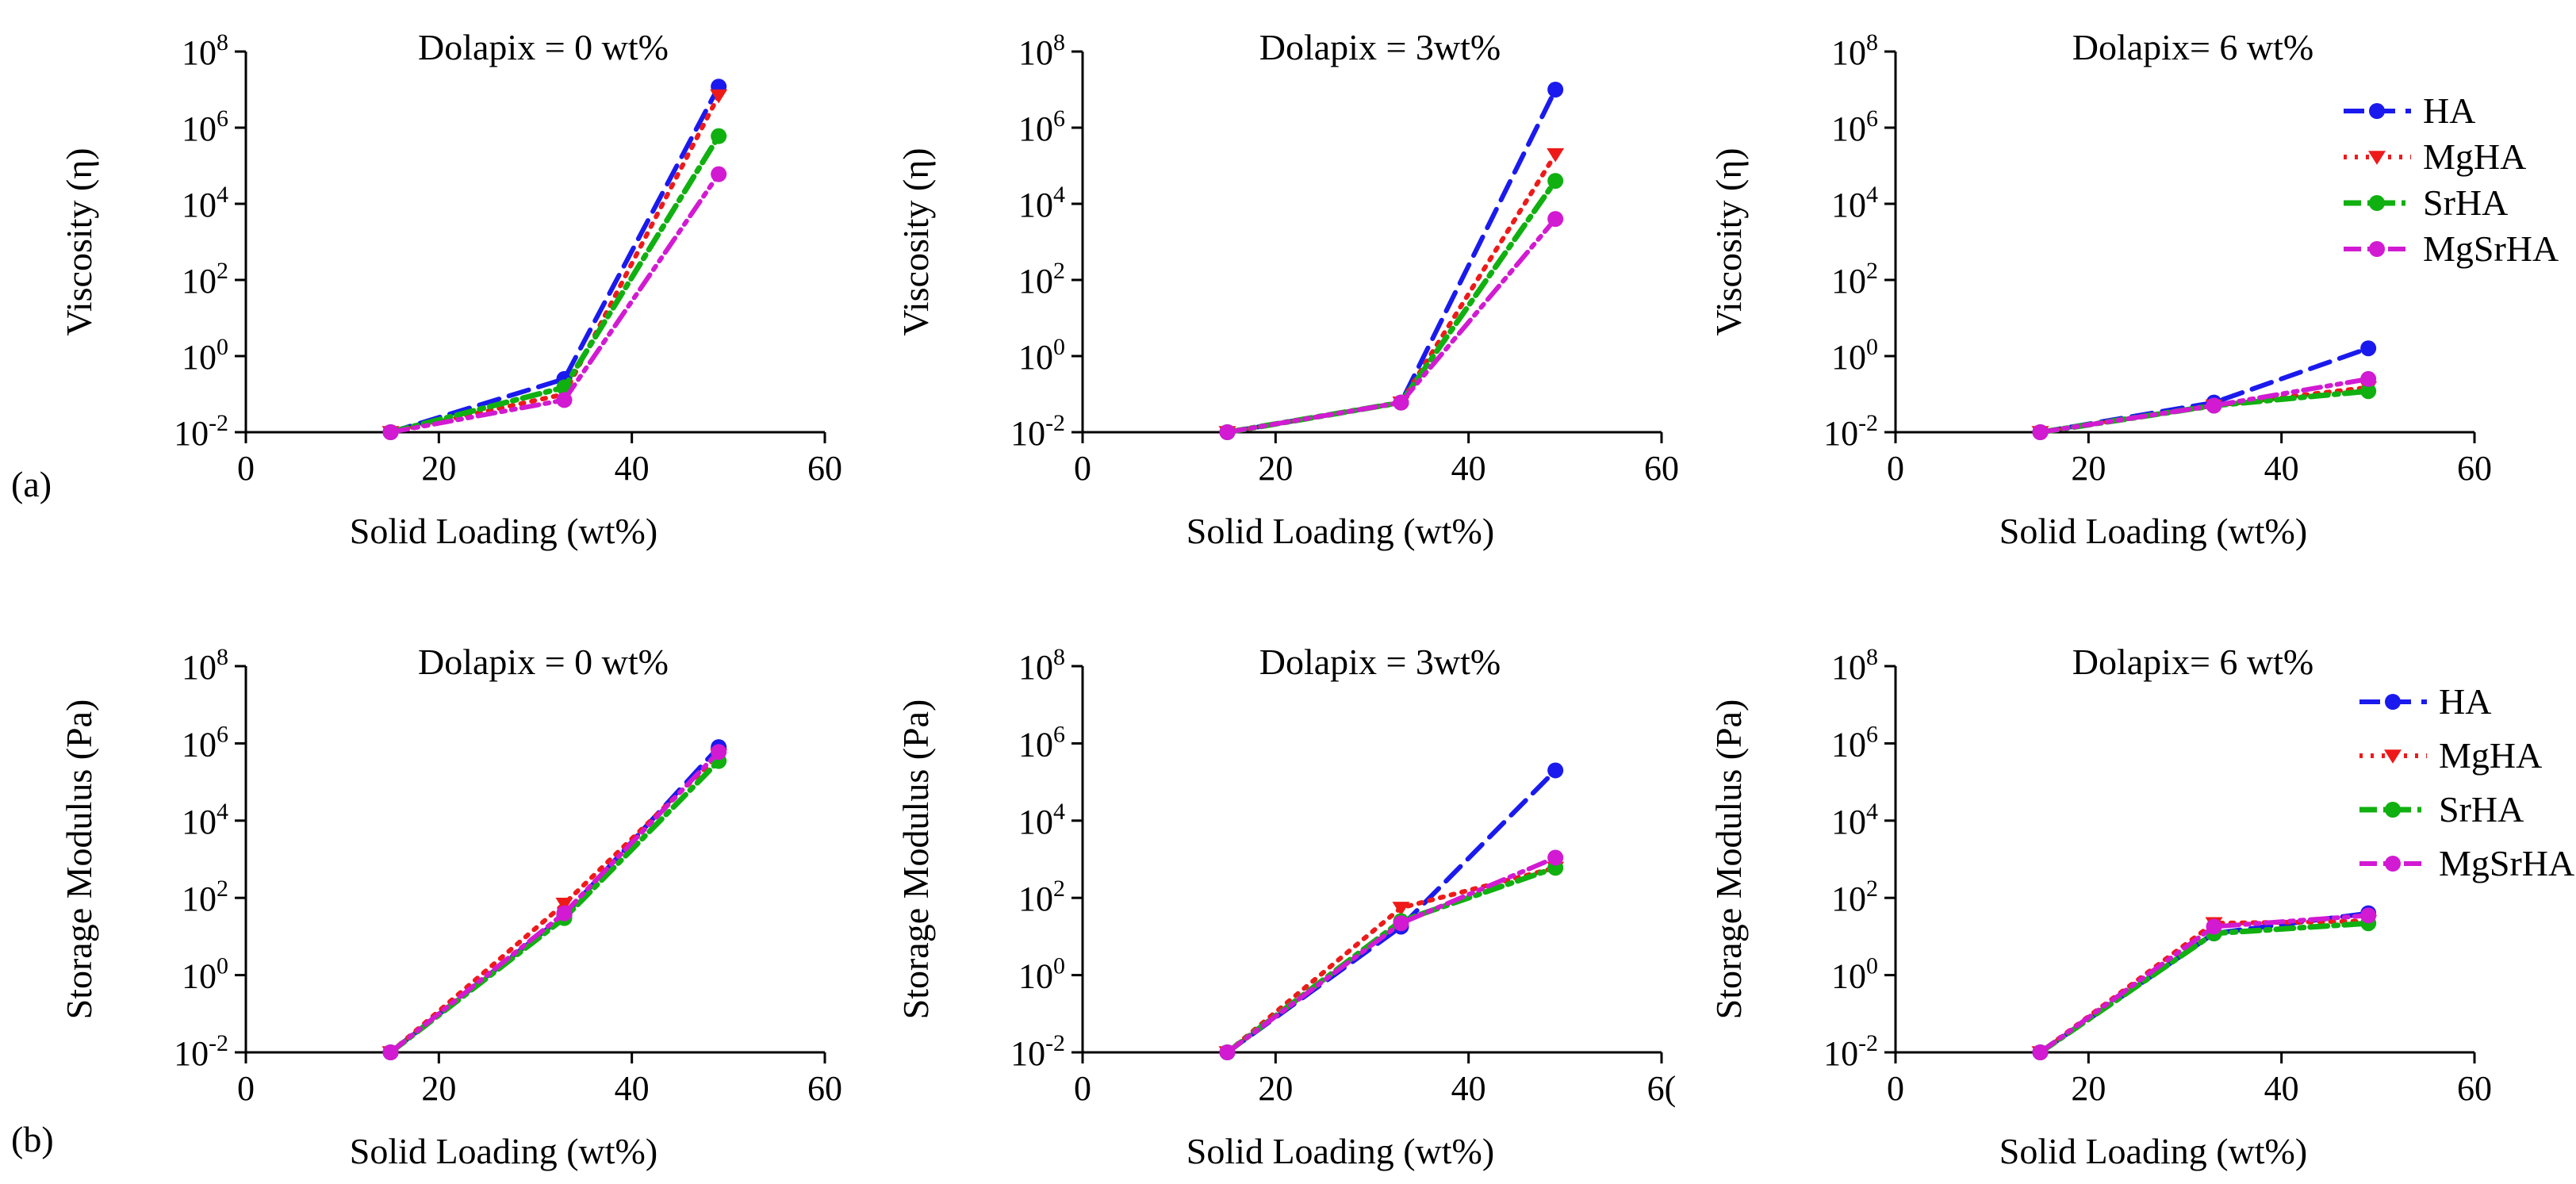 This screenshot has height=1184, width=2576. What do you see at coordinates (32, 484) in the screenshot?
I see `panel-label-a: (a)` at bounding box center [32, 484].